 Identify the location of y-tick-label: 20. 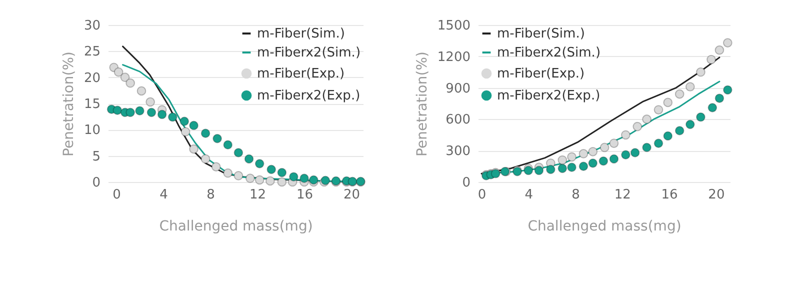
(92, 78).